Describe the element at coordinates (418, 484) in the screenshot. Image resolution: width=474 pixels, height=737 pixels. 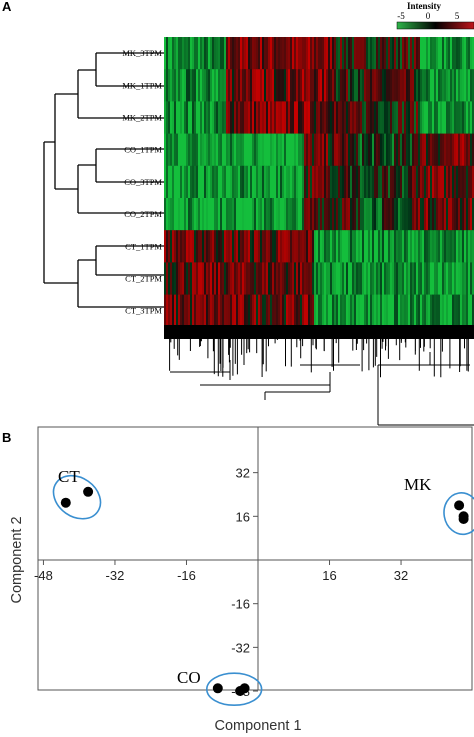
I see `group-label-mk: MK` at that location.